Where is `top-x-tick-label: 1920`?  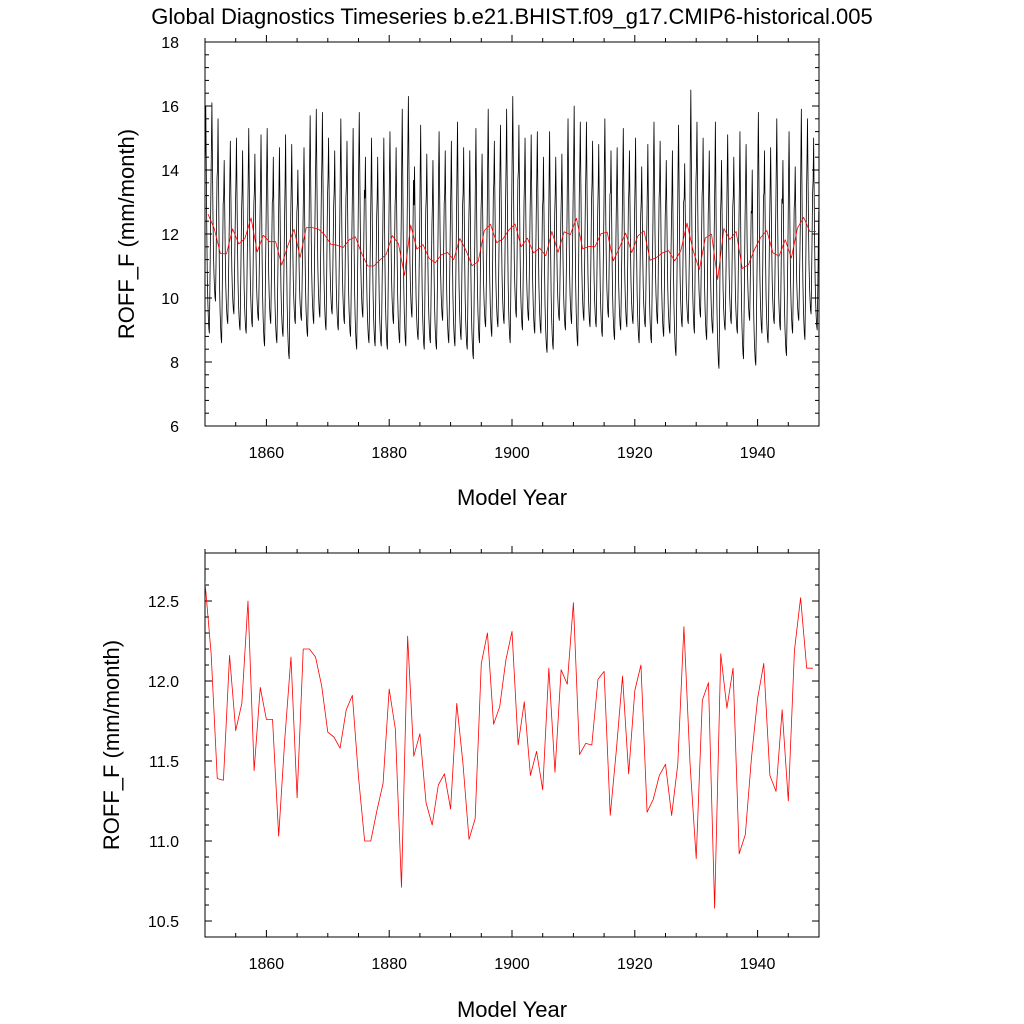
top-x-tick-label: 1920 is located at coordinates (635, 453).